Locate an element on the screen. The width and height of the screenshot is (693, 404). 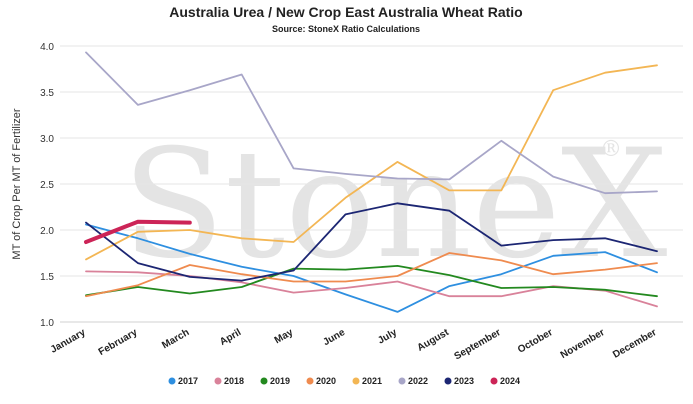
y-tick-label: 2.5 is located at coordinates (47, 185).